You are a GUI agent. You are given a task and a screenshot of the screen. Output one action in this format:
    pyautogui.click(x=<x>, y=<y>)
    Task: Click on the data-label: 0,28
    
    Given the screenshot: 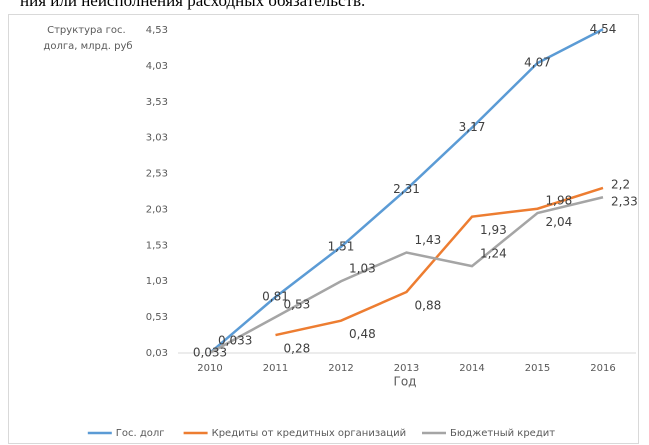 What is the action you would take?
    pyautogui.click(x=297, y=349)
    